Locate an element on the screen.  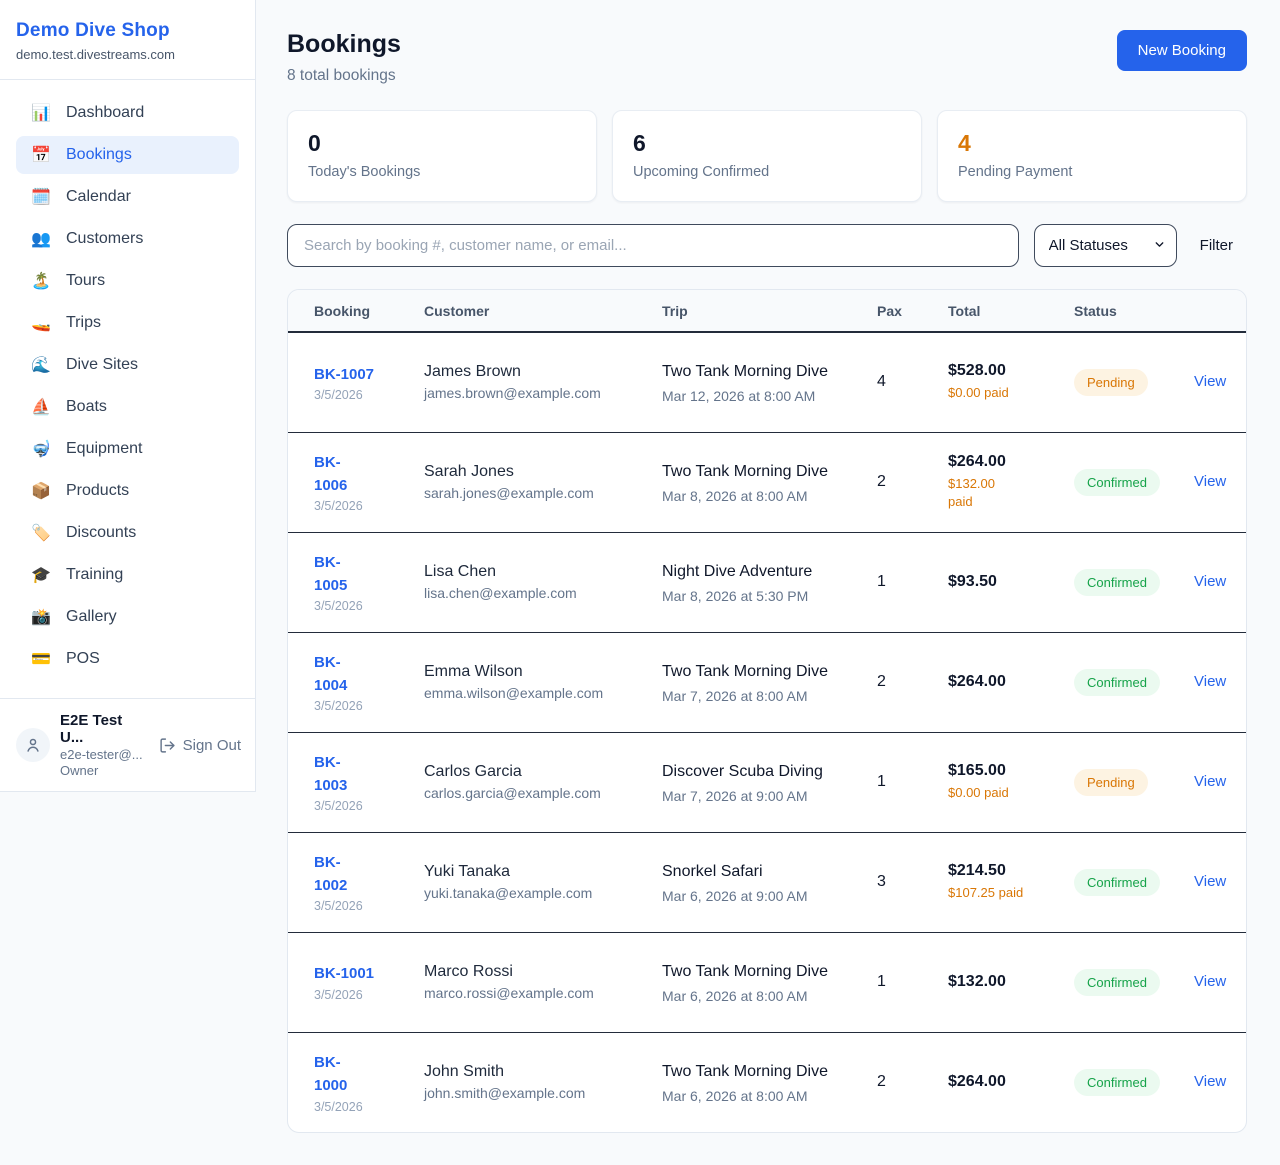
sidebar-item-tours: 🏝️ Tours is located at coordinates (127, 281).